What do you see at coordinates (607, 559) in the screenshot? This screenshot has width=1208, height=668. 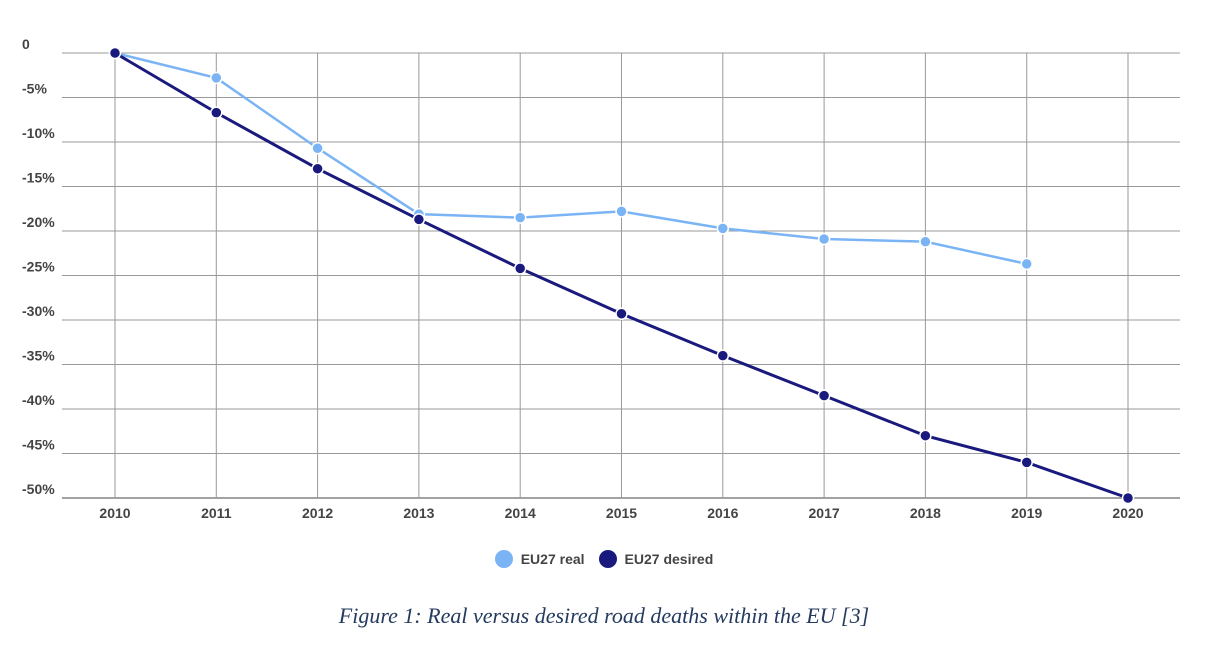 I see `legend-marker-desired` at bounding box center [607, 559].